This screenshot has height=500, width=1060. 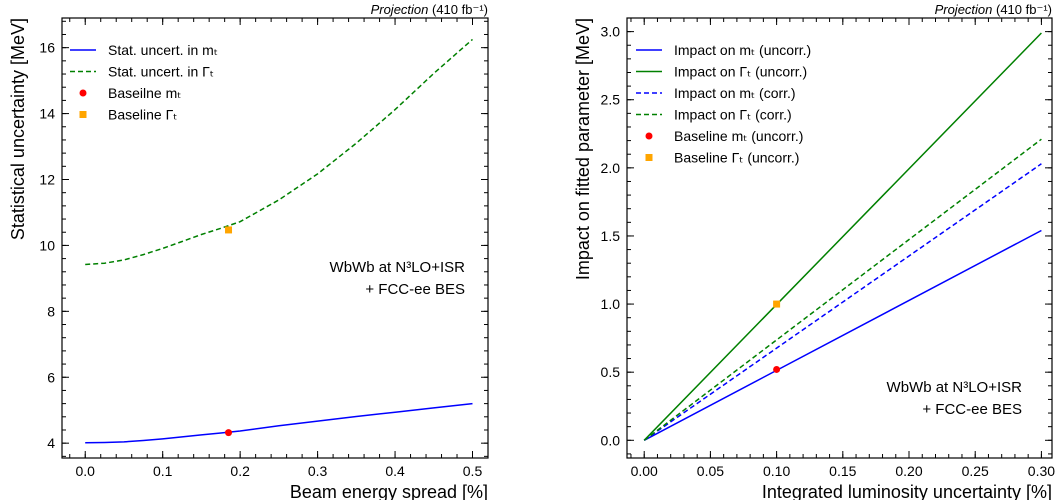 What do you see at coordinates (583, 149) in the screenshot?
I see `y-axis-label: Impact on fitted parameter [MeV]` at bounding box center [583, 149].